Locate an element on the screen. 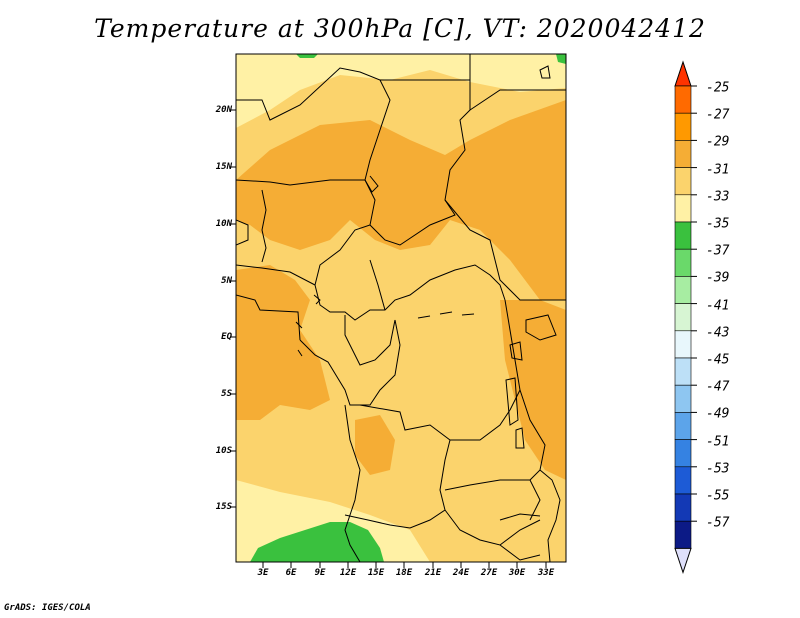 This screenshot has width=800, height=618. field-north-orange is located at coordinates (401, 200).